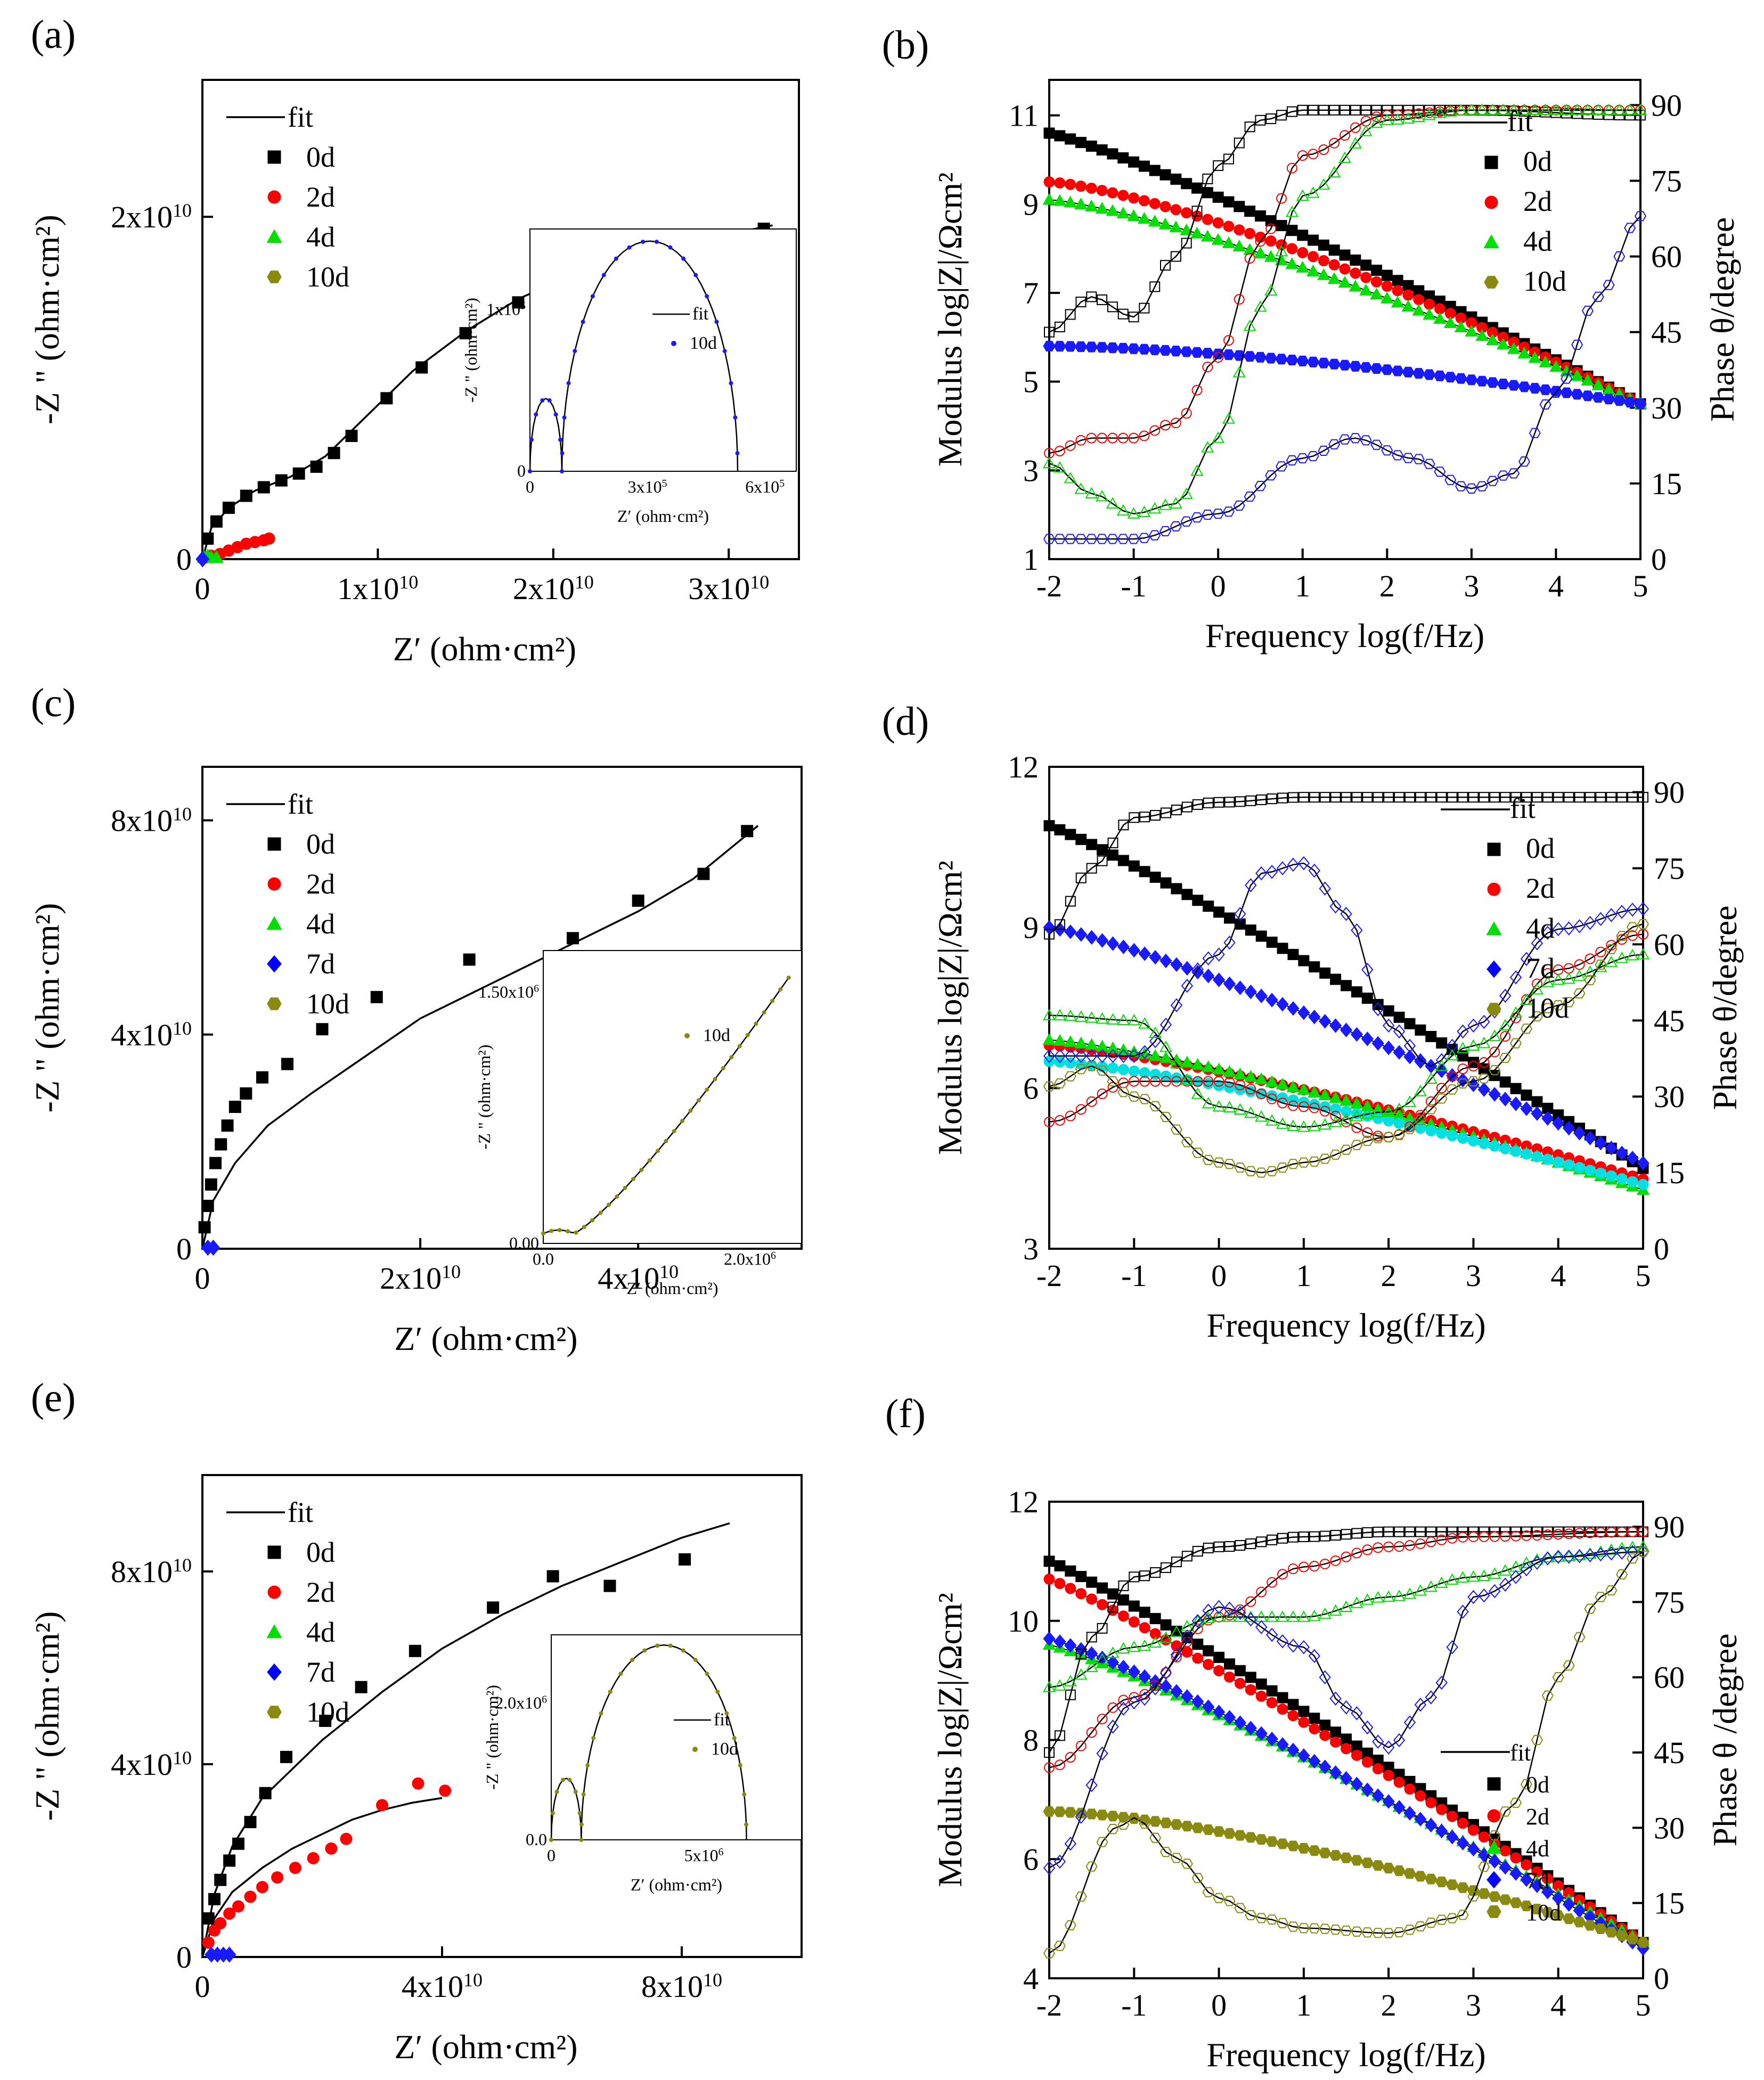 The image size is (1764, 2080). Describe the element at coordinates (1662, 1979) in the screenshot. I see `y2-tick-label: 0` at that location.